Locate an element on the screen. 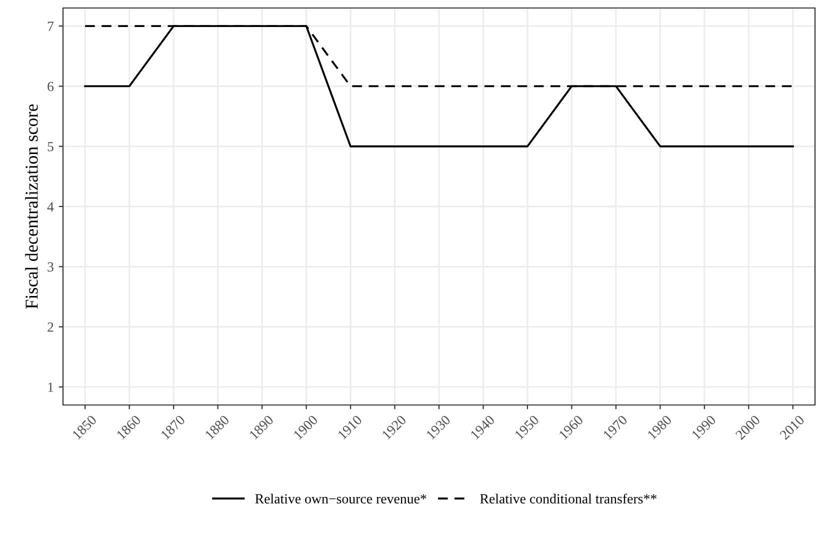 The height and width of the screenshot is (538, 821). x-tick-label: 1930 is located at coordinates (438, 427).